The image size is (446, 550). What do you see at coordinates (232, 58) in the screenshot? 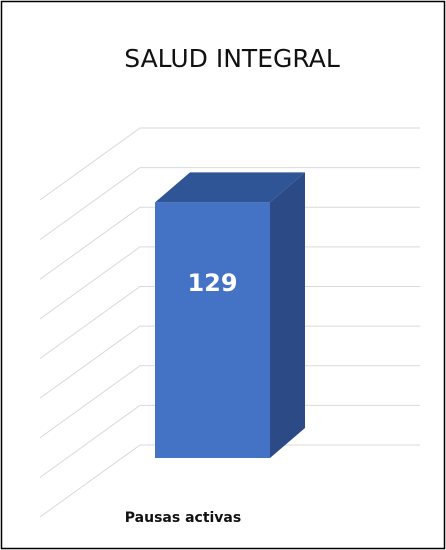
I see `chart-title: SALUD INTEGRAL` at bounding box center [232, 58].